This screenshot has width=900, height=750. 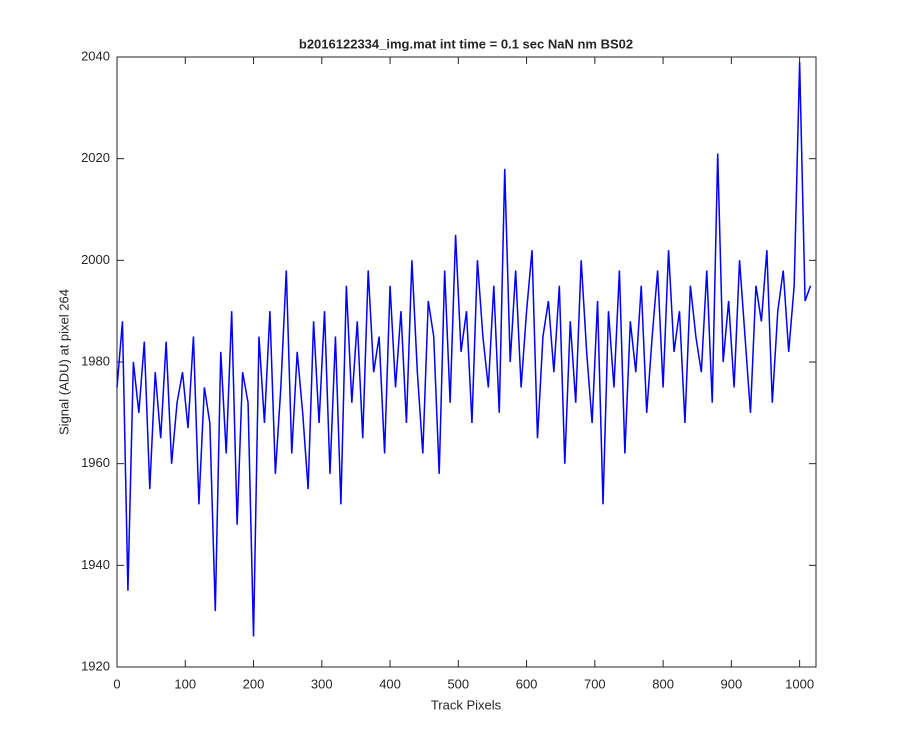 What do you see at coordinates (116, 683) in the screenshot?
I see `x-tick-label: 0` at bounding box center [116, 683].